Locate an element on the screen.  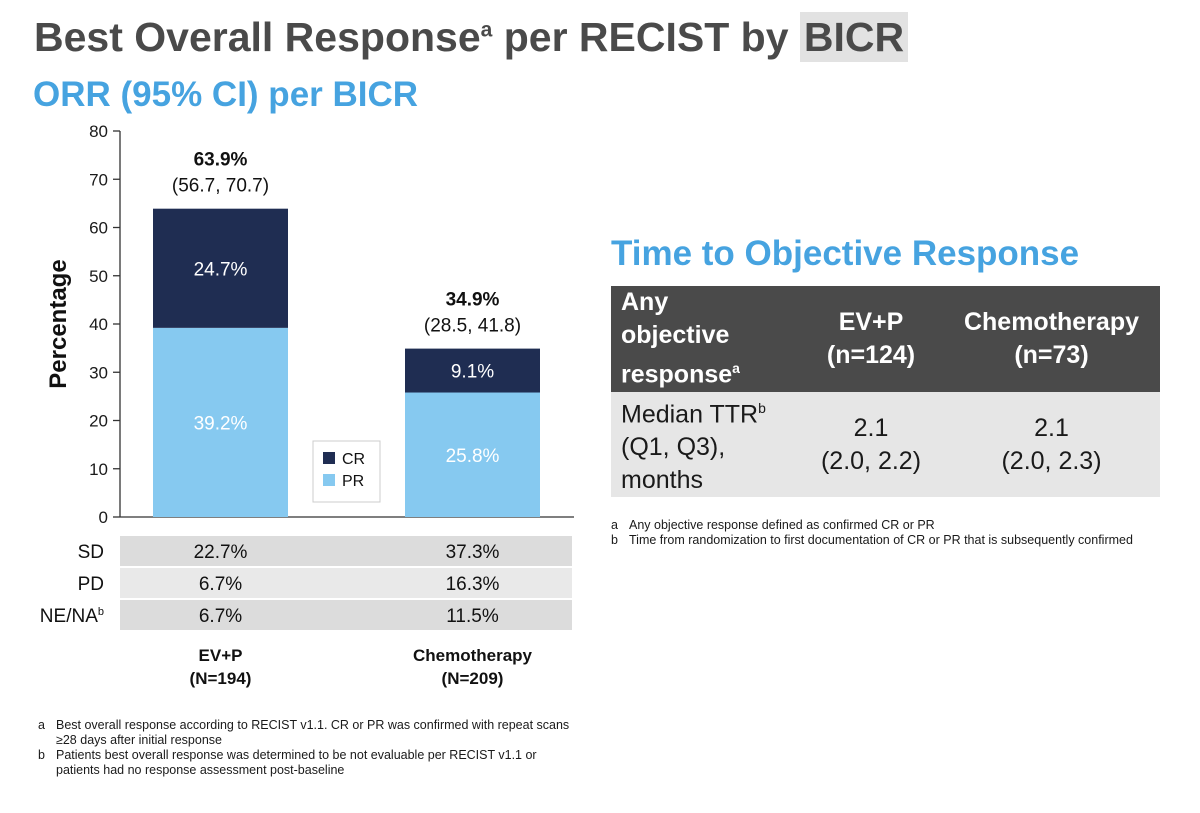
y-tick-label-10: 10 is located at coordinates (98, 469).